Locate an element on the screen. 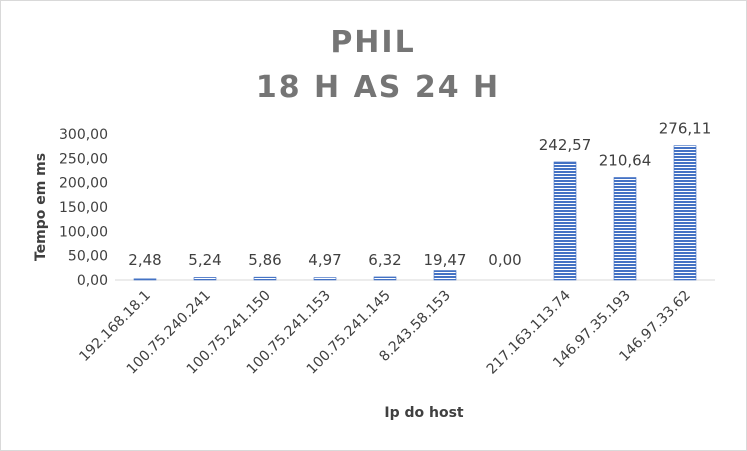  y-axis-title: Tempo em ms is located at coordinates (41, 207).